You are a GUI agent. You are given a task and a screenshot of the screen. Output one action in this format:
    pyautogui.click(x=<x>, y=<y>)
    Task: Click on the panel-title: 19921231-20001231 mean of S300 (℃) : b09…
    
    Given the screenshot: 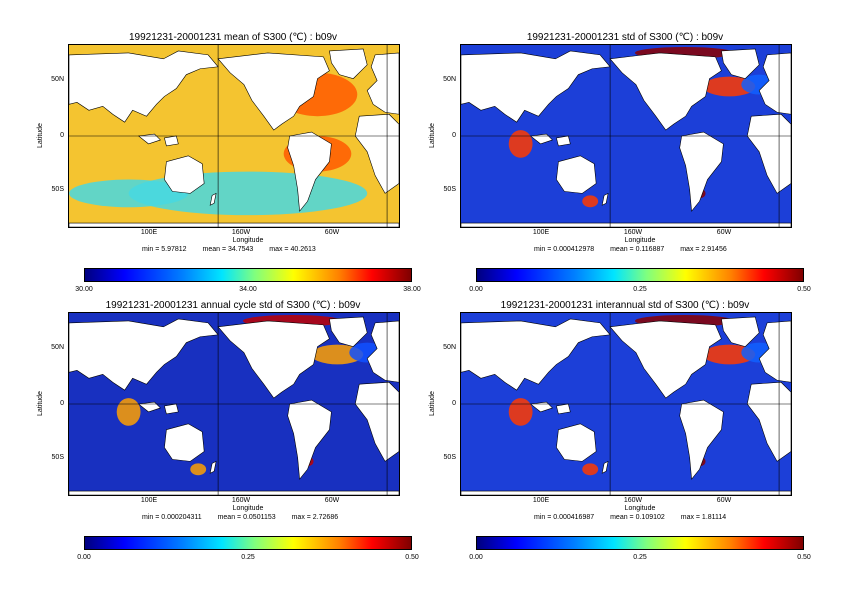 What is the action you would take?
    pyautogui.click(x=233, y=37)
    